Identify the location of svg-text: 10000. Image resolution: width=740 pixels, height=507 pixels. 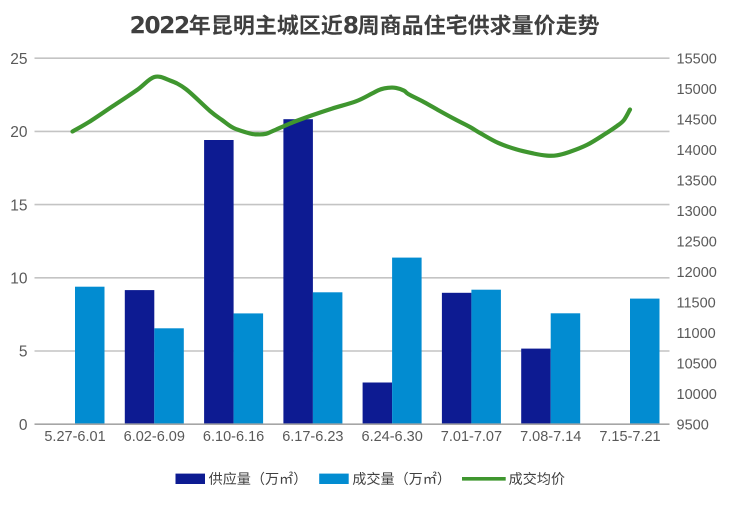
(697, 395).